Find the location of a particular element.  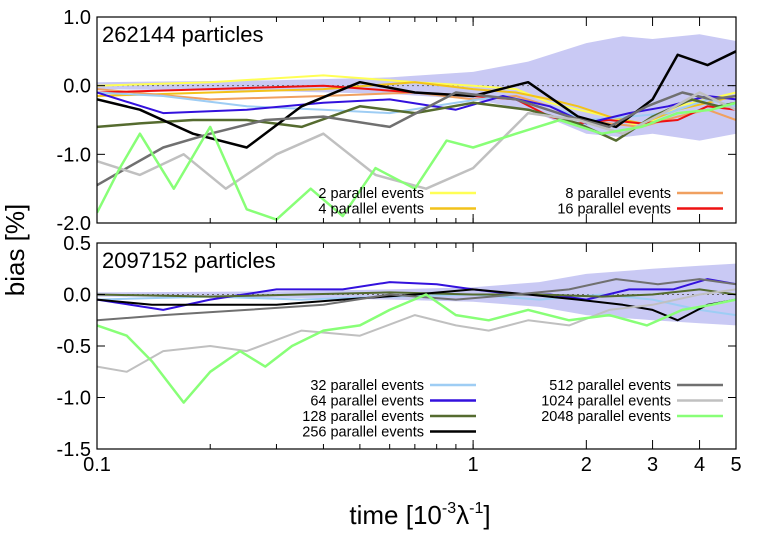

x-tick-label: 0.1 is located at coordinates (97, 465).